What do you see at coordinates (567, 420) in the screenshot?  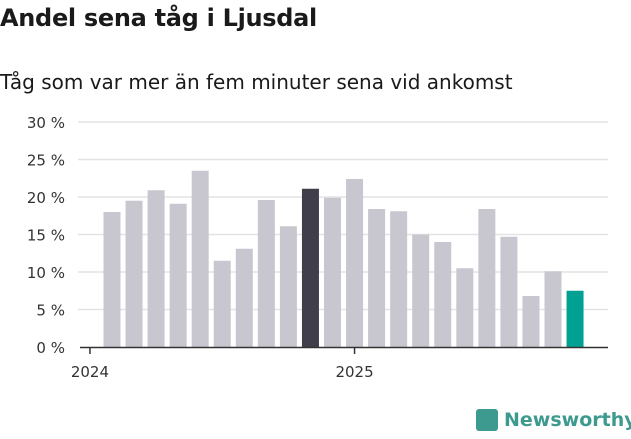 I see `logo-text: Newsworthy` at bounding box center [567, 420].